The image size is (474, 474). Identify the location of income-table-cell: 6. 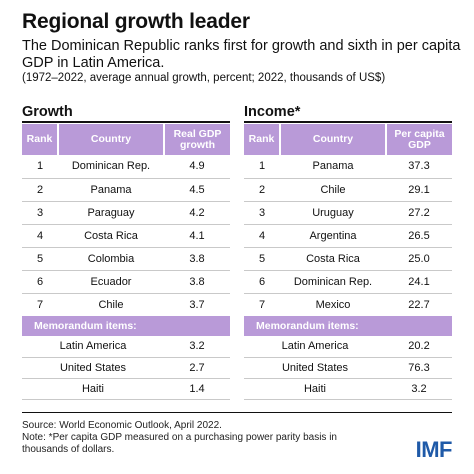
(262, 282).